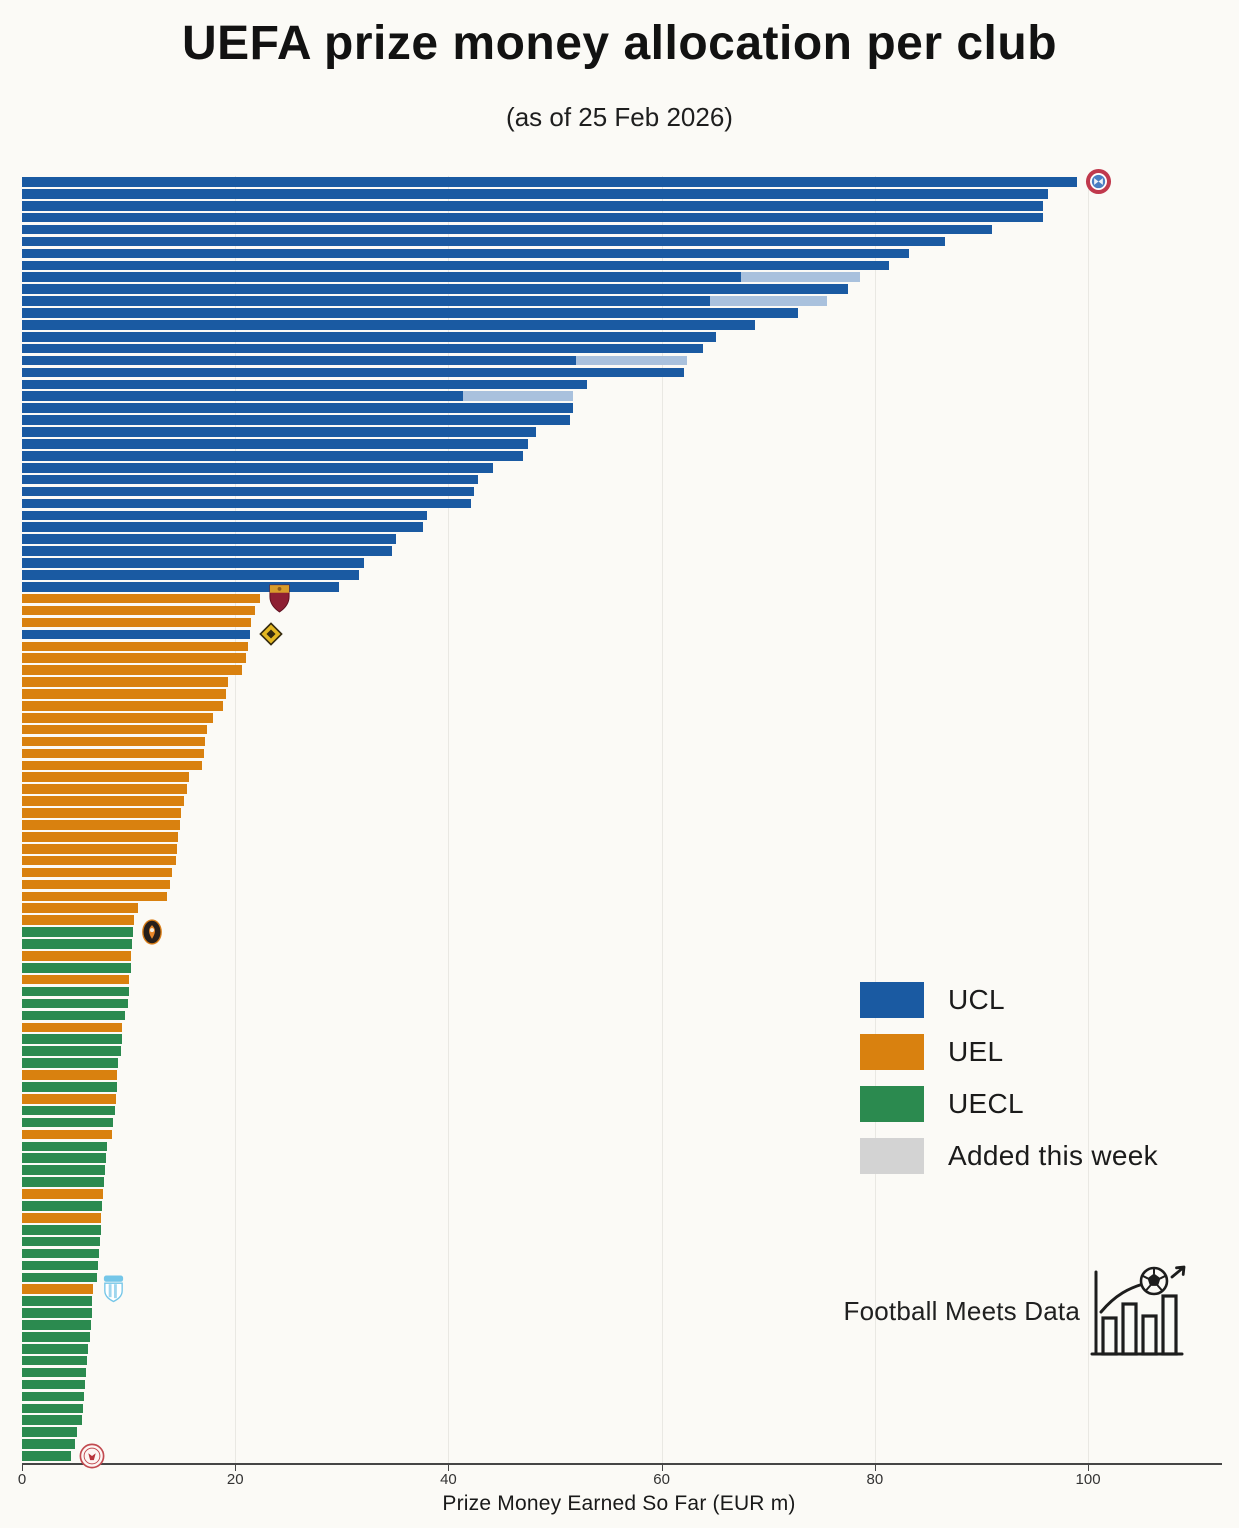 Image resolution: width=1239 pixels, height=1528 pixels. What do you see at coordinates (93, 1456) in the screenshot?
I see `unknown-club-badge-icon` at bounding box center [93, 1456].